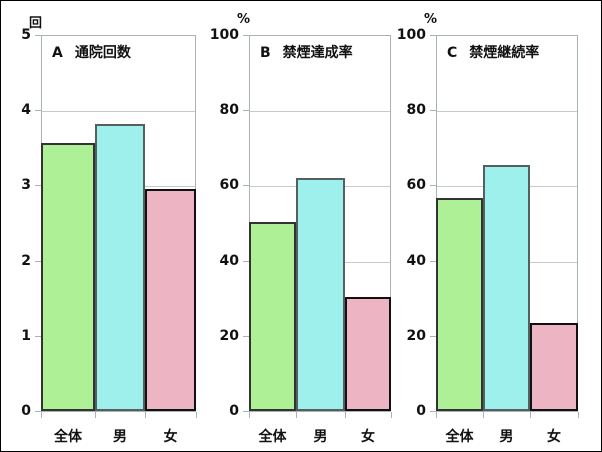 The height and width of the screenshot is (452, 602). Describe the element at coordinates (26, 335) in the screenshot. I see `y-tick-label: 1` at that location.